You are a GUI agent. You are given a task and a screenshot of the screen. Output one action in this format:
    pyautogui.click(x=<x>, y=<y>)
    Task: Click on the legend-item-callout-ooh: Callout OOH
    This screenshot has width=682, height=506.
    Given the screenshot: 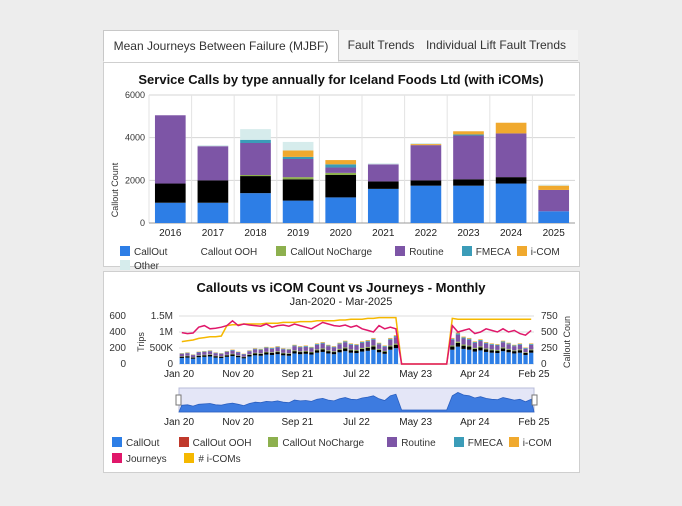 What is the action you would take?
    pyautogui.click(x=222, y=252)
    